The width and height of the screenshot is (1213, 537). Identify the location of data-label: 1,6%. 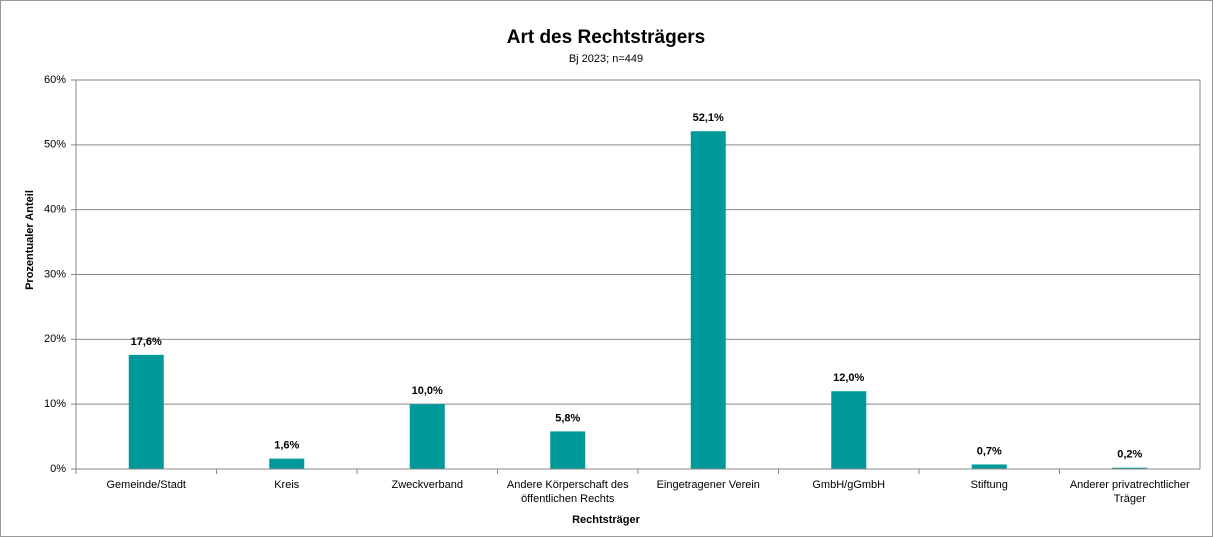
(286, 446).